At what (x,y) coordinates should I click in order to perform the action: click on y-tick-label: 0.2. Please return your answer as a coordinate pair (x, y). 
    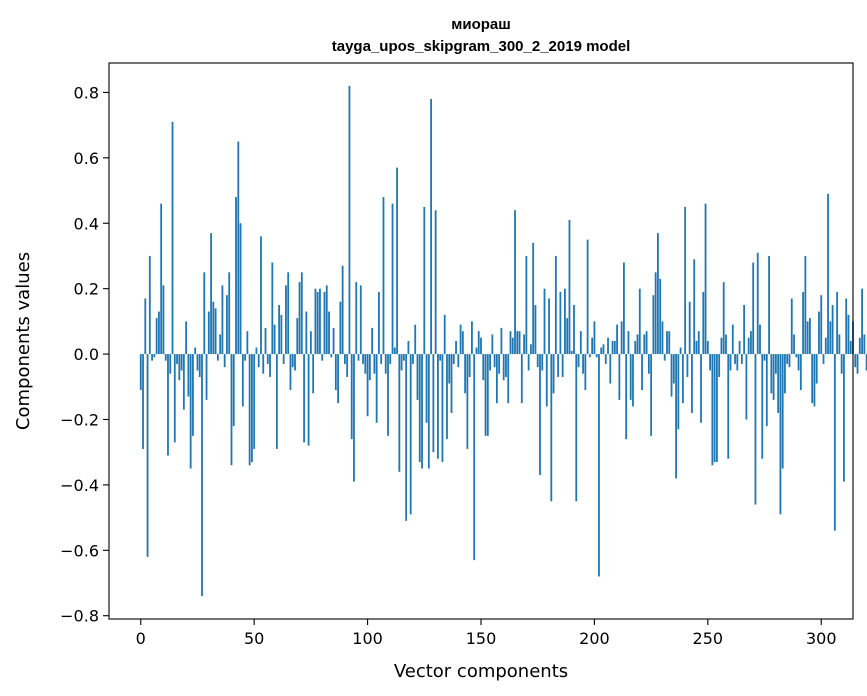
    Looking at the image, I should click on (86, 289).